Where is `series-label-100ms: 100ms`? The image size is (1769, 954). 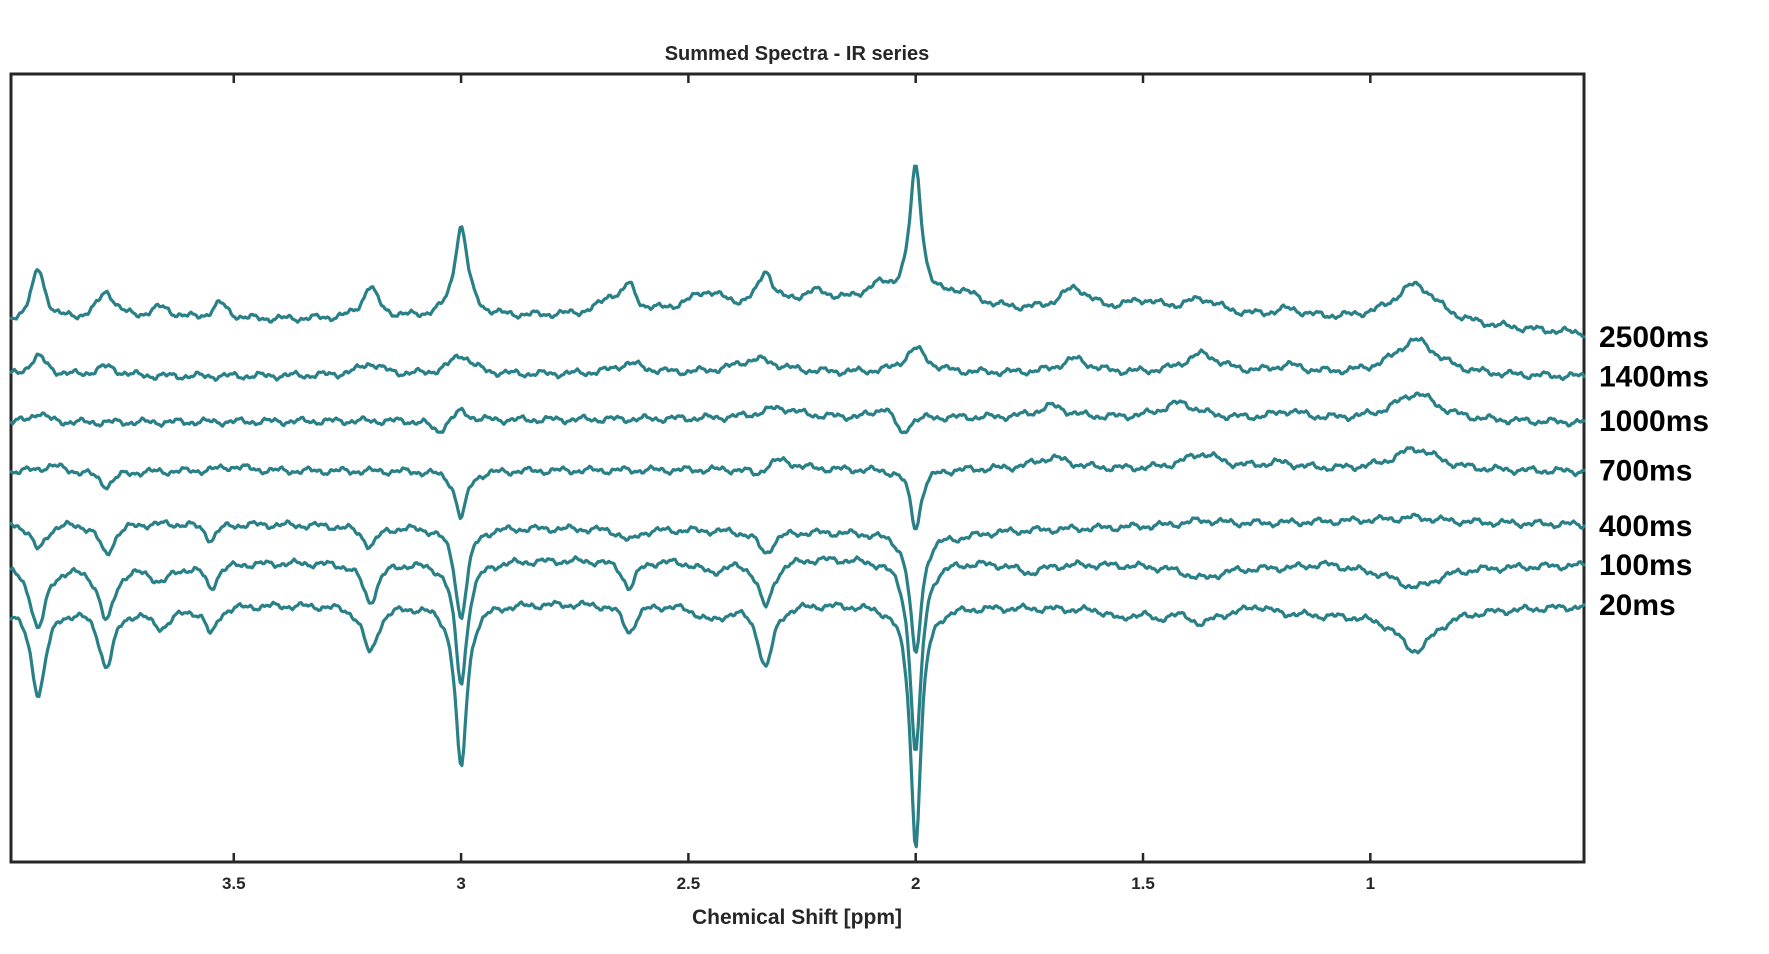 series-label-100ms: 100ms is located at coordinates (1645, 565).